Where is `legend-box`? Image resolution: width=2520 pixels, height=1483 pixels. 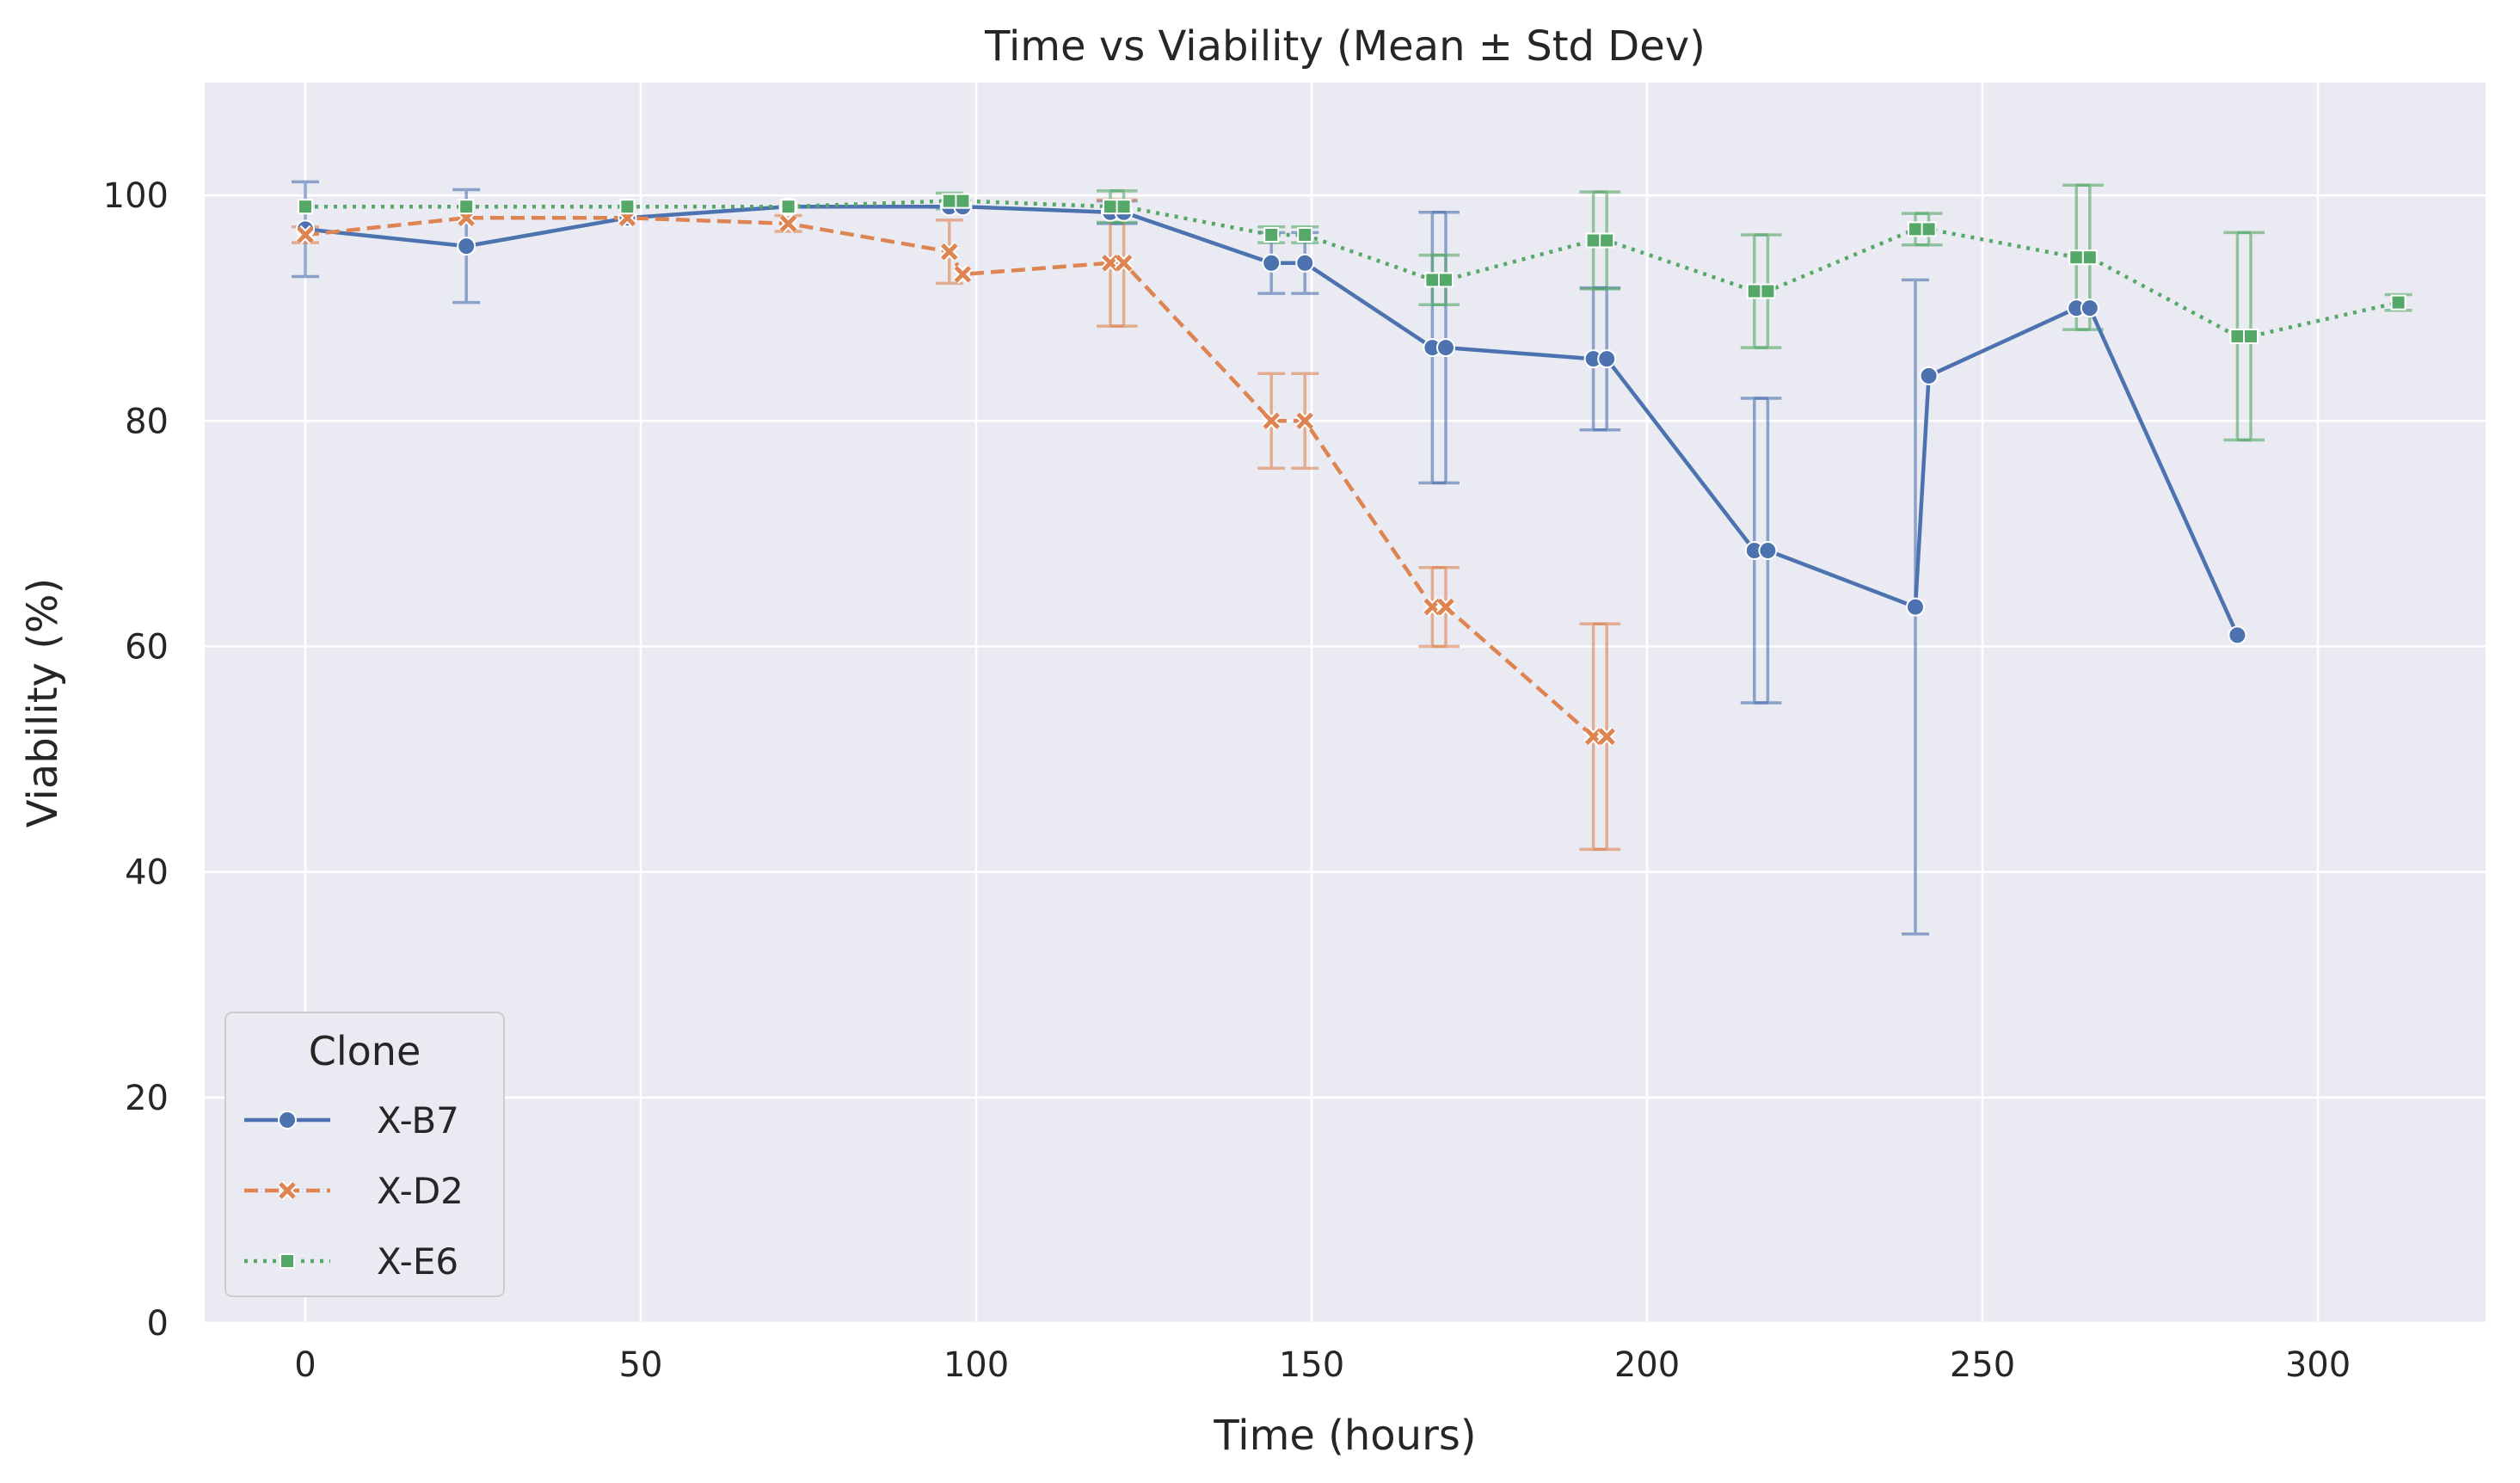
legend-box is located at coordinates (364, 1154).